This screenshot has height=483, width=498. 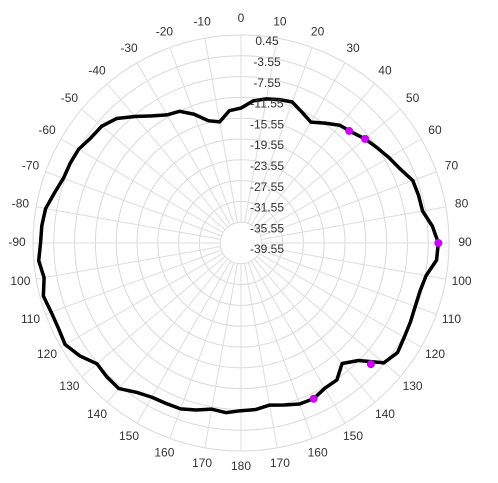 What do you see at coordinates (165, 32) in the screenshot?
I see `angle-tick-label: -20` at bounding box center [165, 32].